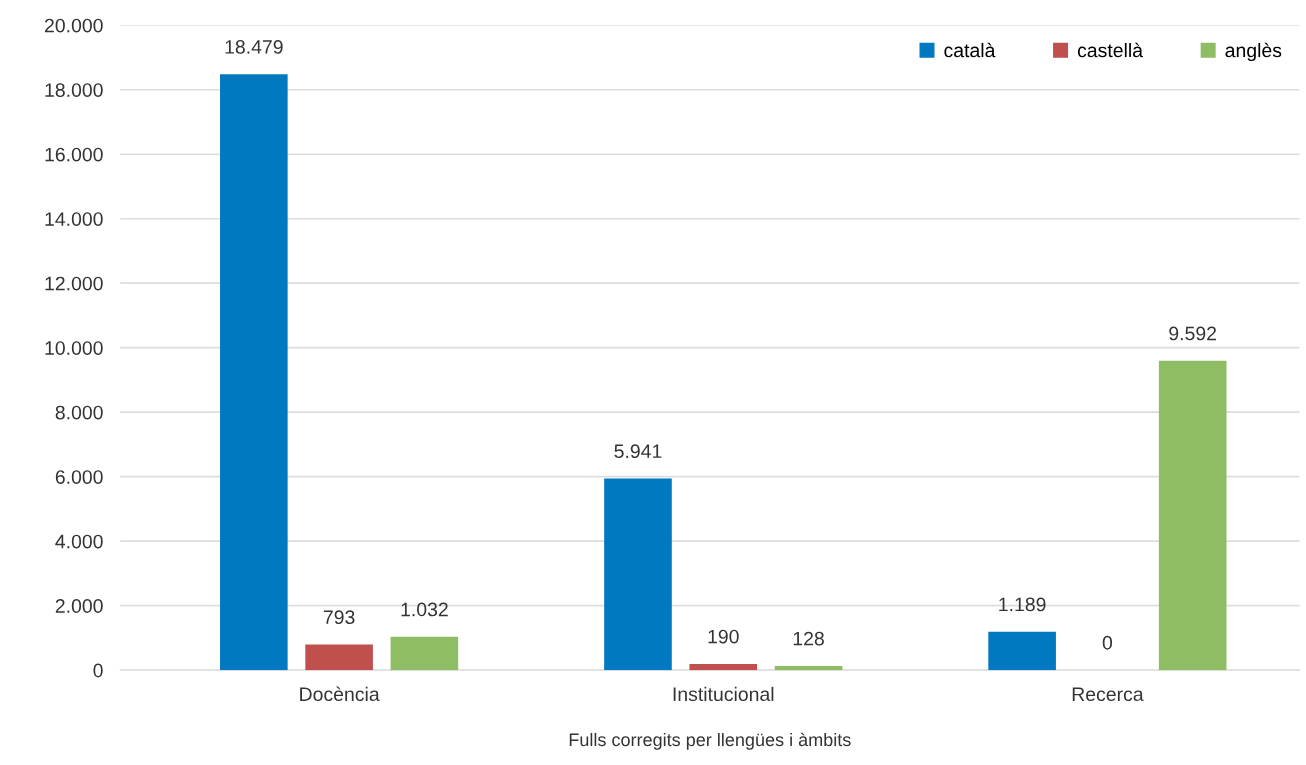 The image size is (1306, 765). Describe the element at coordinates (74, 283) in the screenshot. I see `y-tick-label: 12.000` at that location.